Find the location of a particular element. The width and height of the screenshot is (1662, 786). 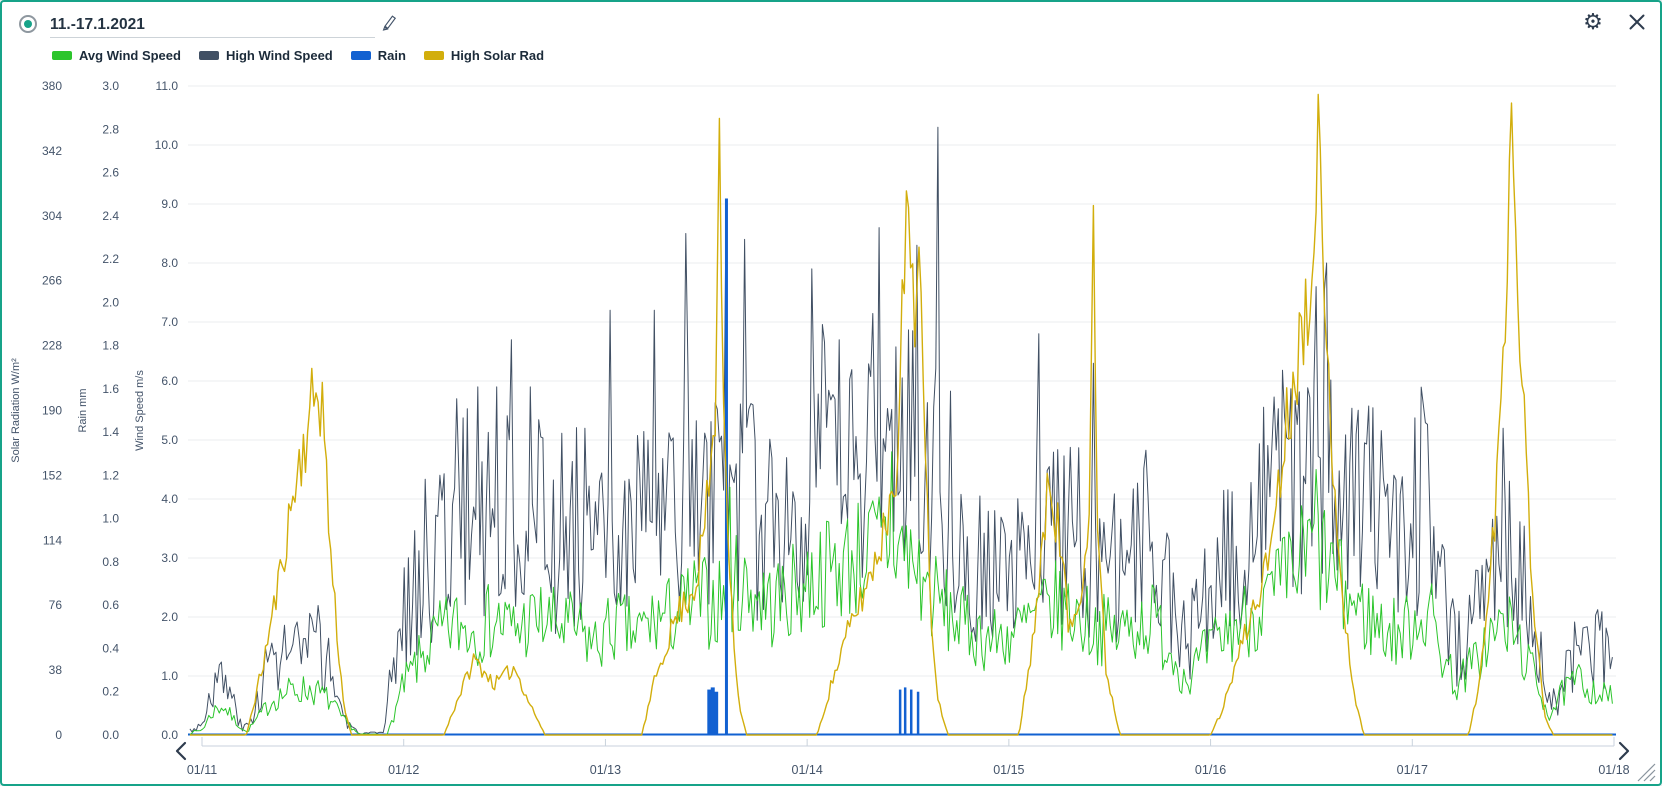

solar-axis-tick: 190 is located at coordinates (52, 411).